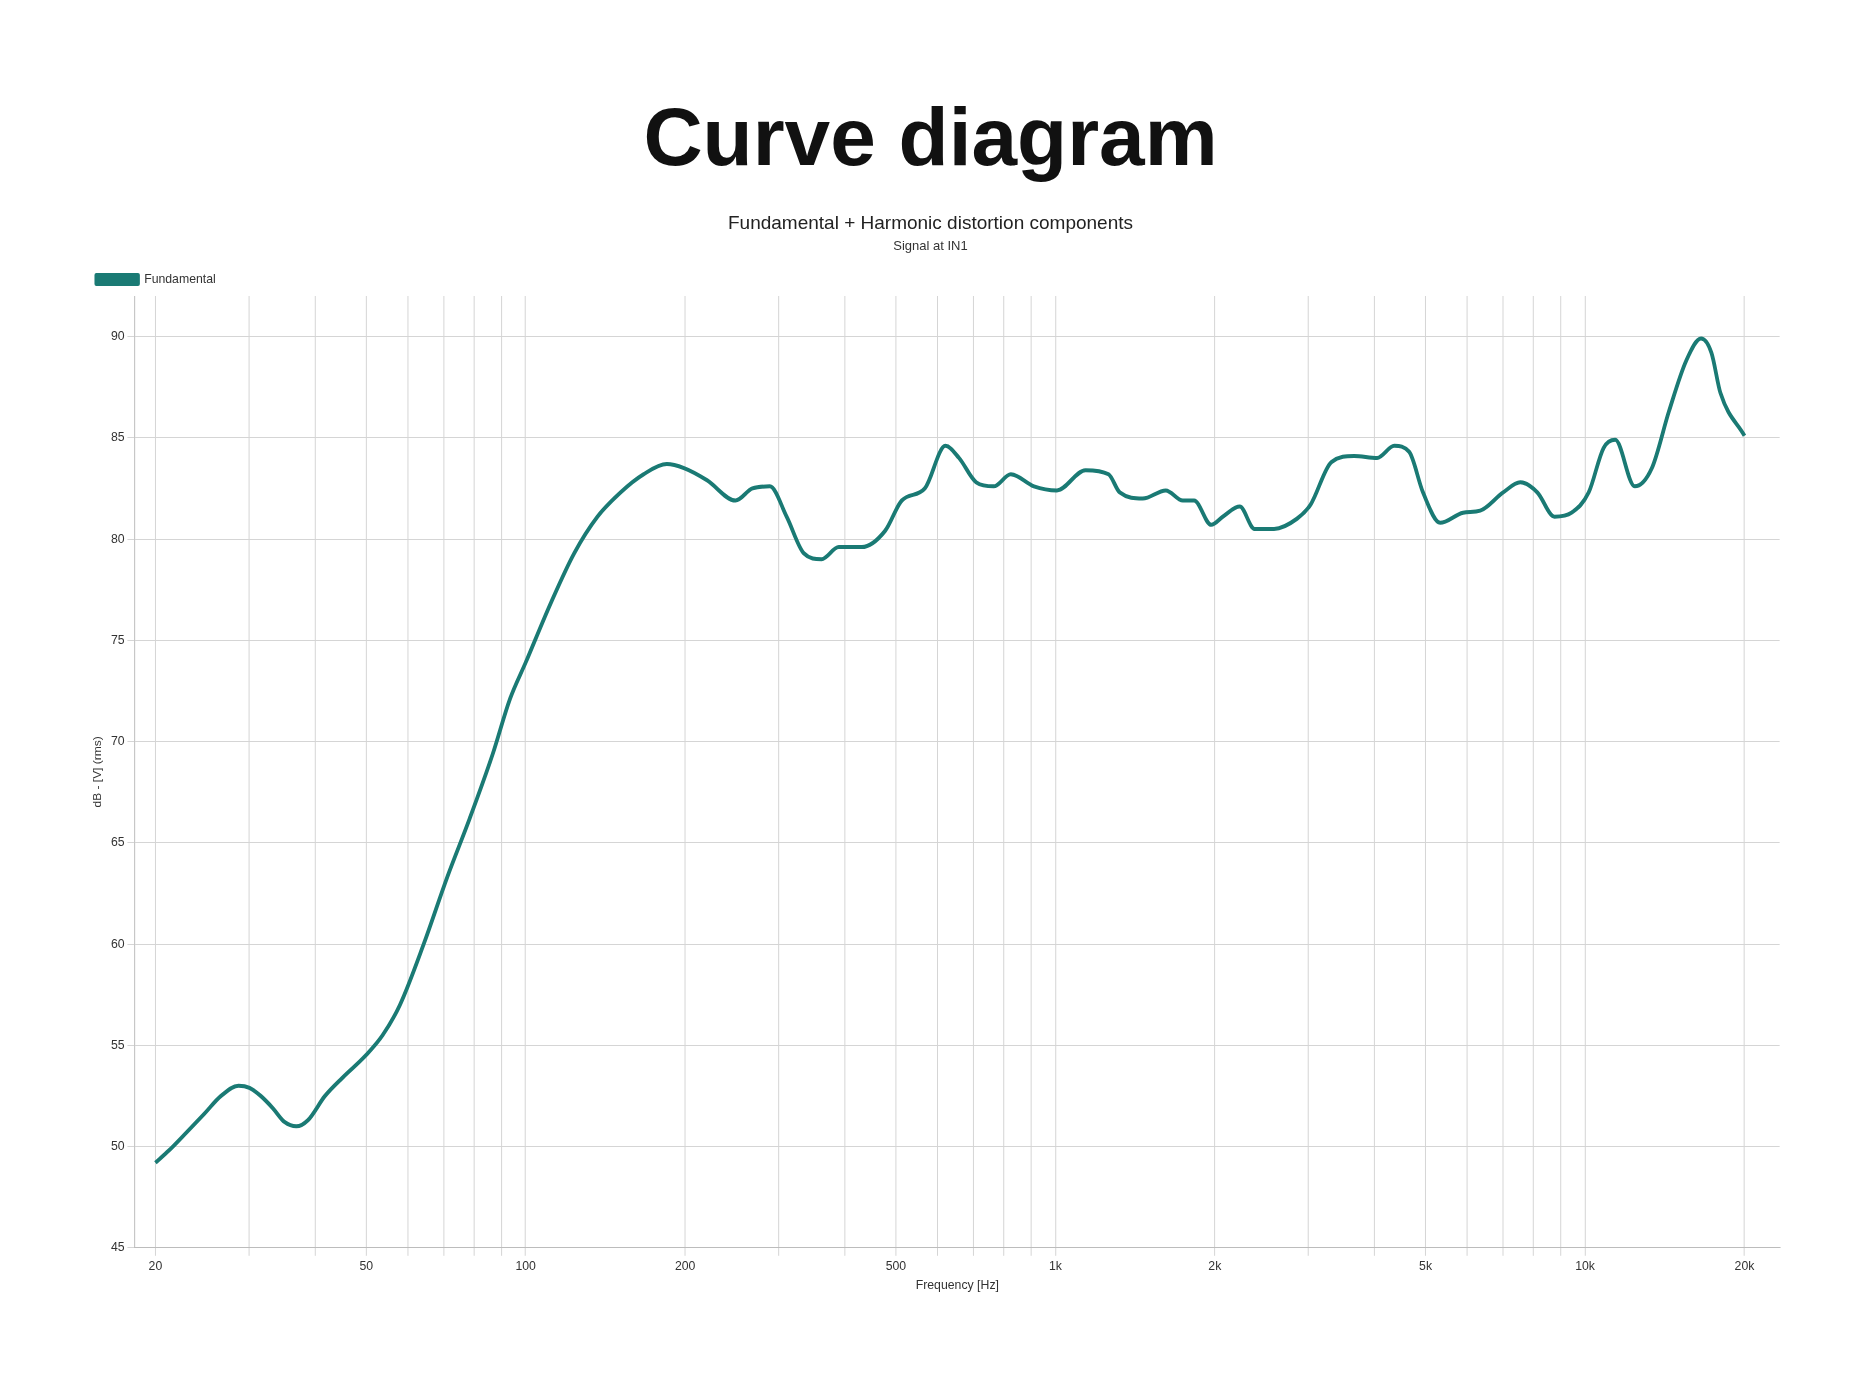  What do you see at coordinates (117, 538) in the screenshot?
I see `y-tick-label: 80` at bounding box center [117, 538].